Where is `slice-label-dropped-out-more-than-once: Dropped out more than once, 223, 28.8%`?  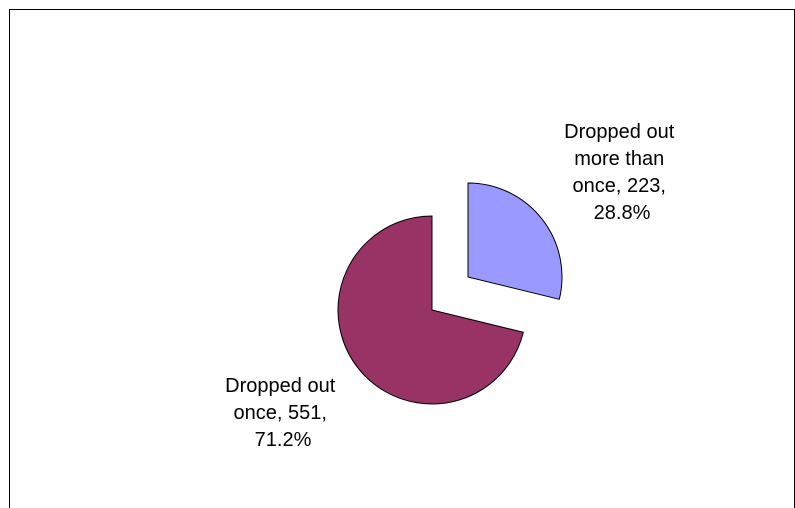
slice-label-dropped-out-more-than-once: Dropped out more than once, 223, 28.8% is located at coordinates (622, 172).